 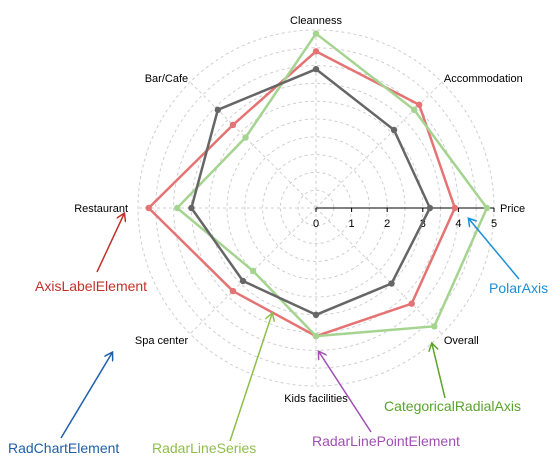 I want to click on category-label: Spa center, so click(x=162, y=341).